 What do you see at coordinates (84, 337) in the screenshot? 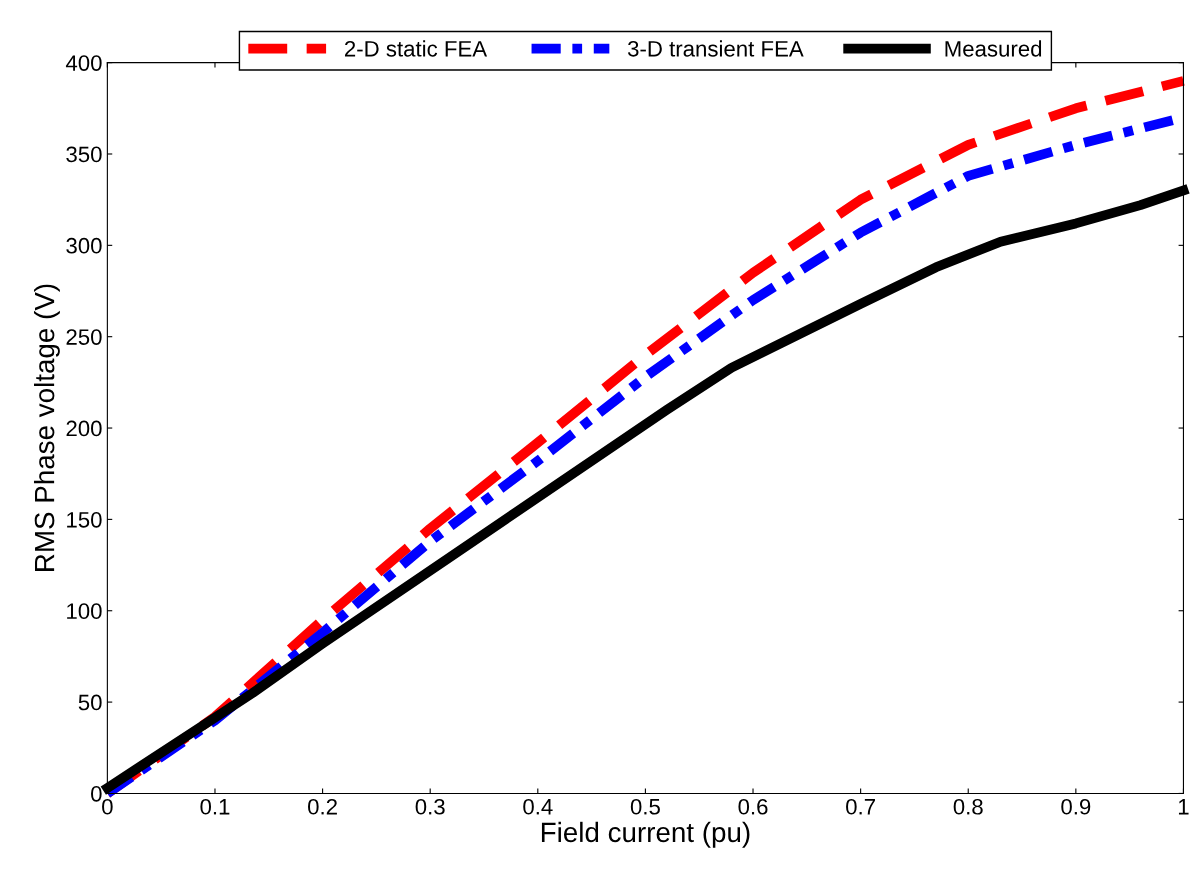
I see `y-tick-label: 250` at bounding box center [84, 337].